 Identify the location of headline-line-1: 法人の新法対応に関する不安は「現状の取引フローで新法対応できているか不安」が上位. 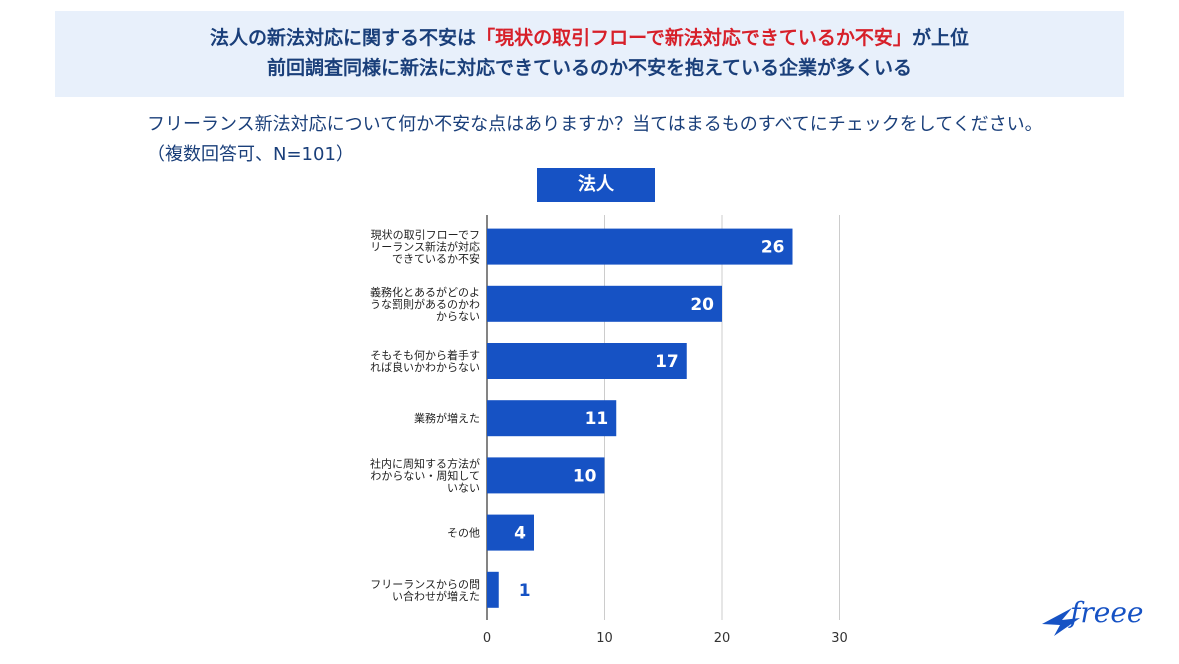
(589, 38).